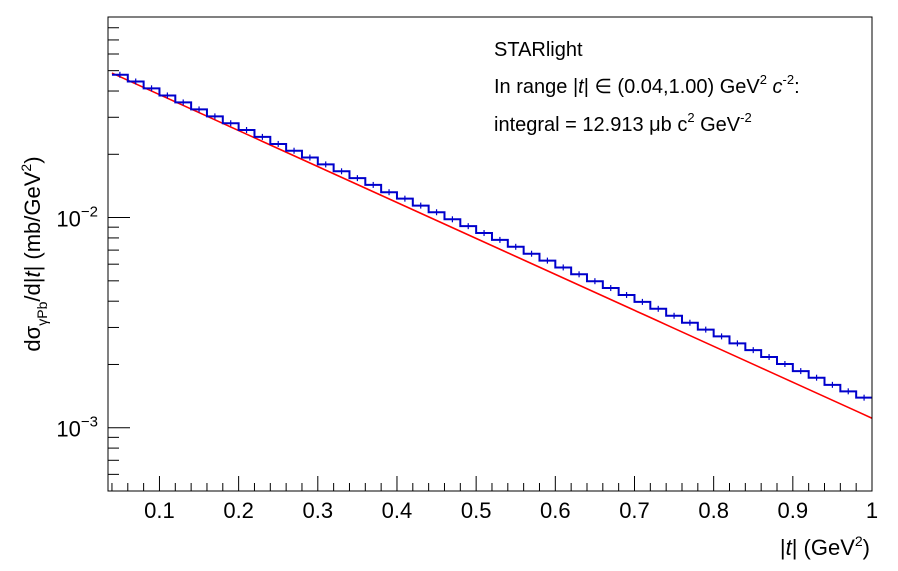 The width and height of the screenshot is (898, 571). Describe the element at coordinates (476, 510) in the screenshot. I see `x-tick-label: 0.5` at that location.